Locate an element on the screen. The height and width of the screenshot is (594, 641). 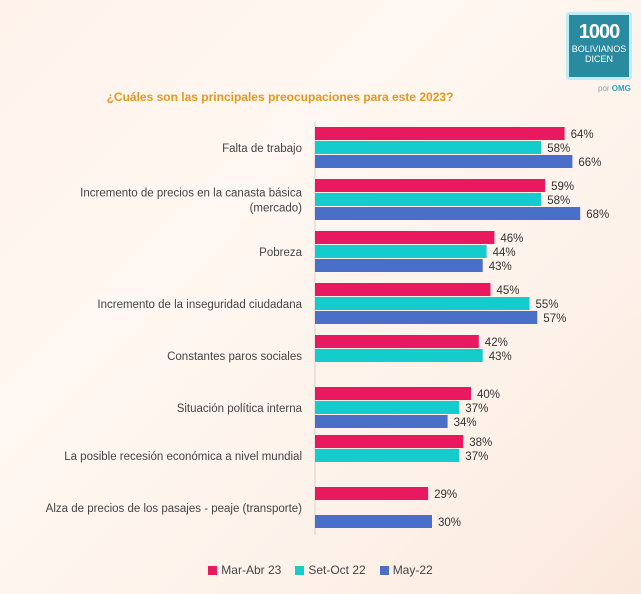
data-label: 44% is located at coordinates (504, 253).